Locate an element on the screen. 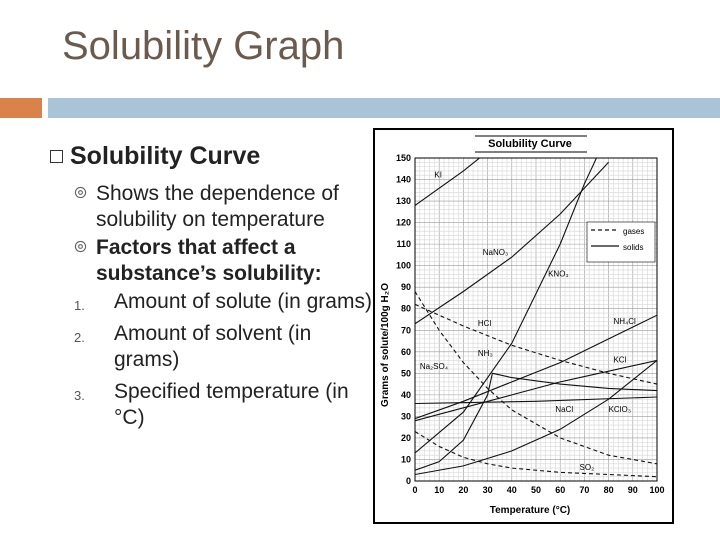 The height and width of the screenshot is (540, 720). item-text: Specified temperature (in °C) is located at coordinates (231, 404).